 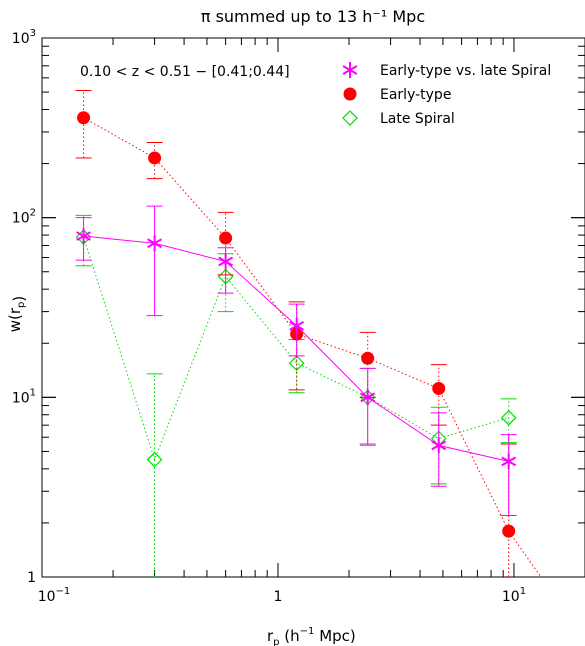 I want to click on annotation-redshift-range: 0.10 < z < 0.51 − [0.41;0.44], so click(x=185, y=72).